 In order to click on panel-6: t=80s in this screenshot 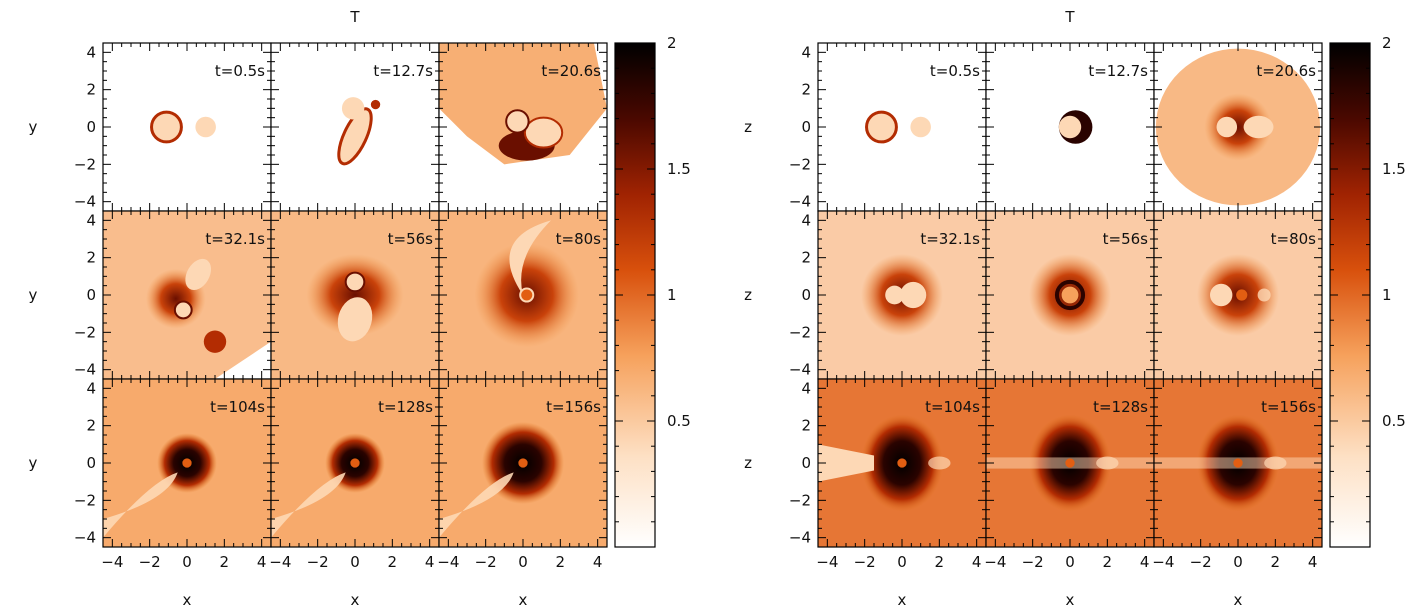, I will do `click(523, 295)`.